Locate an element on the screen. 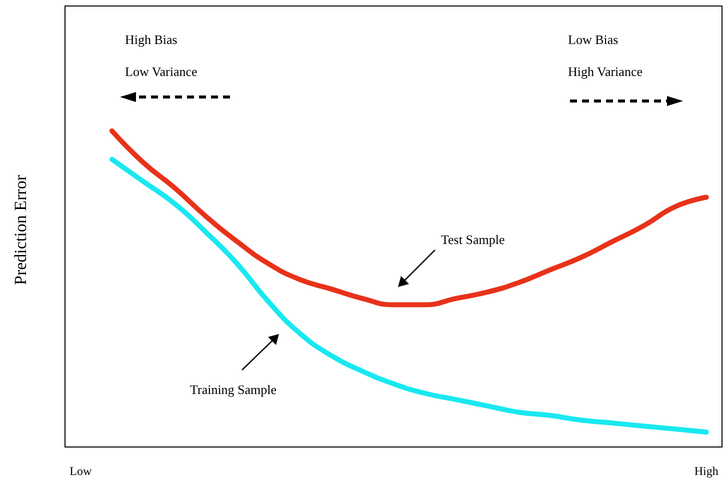  text: High Variance is located at coordinates (605, 71).